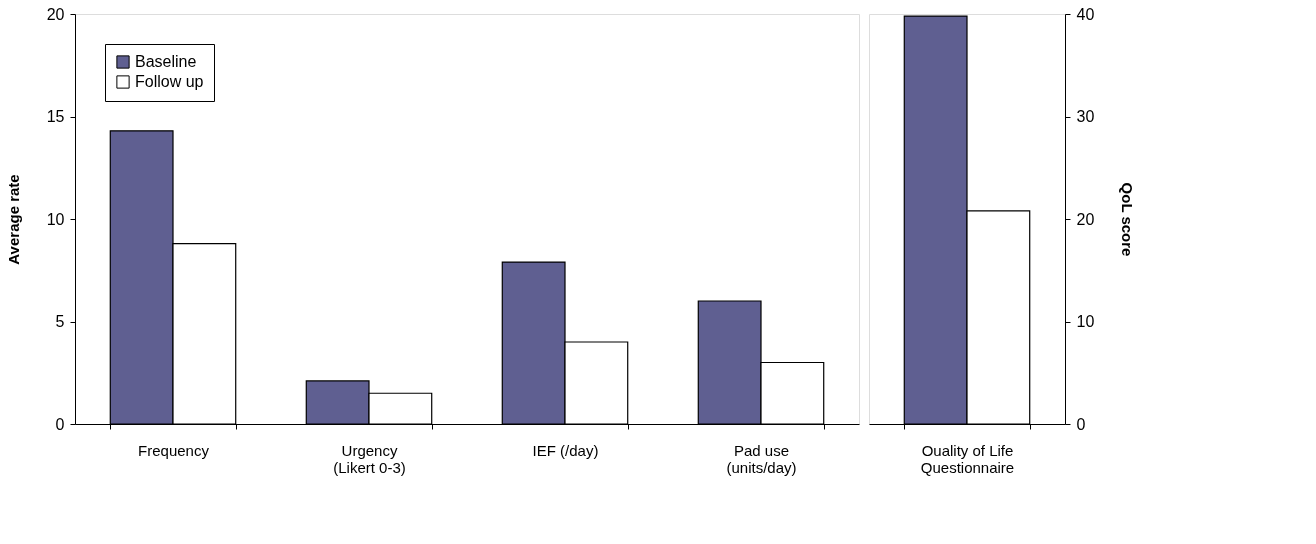 Image resolution: width=1316 pixels, height=544 pixels. Describe the element at coordinates (565, 450) in the screenshot. I see `x-tick-label: IEF (/day)` at that location.